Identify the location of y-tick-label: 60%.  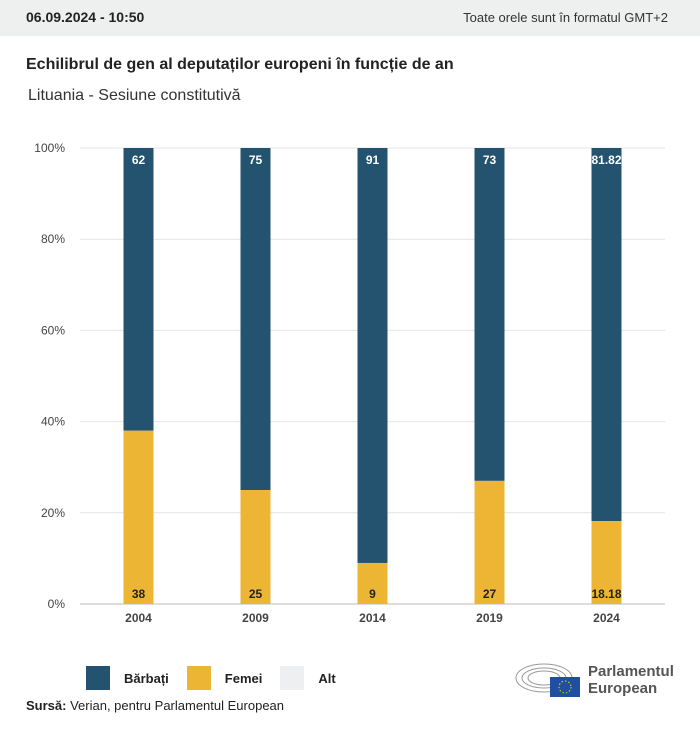
(53, 330).